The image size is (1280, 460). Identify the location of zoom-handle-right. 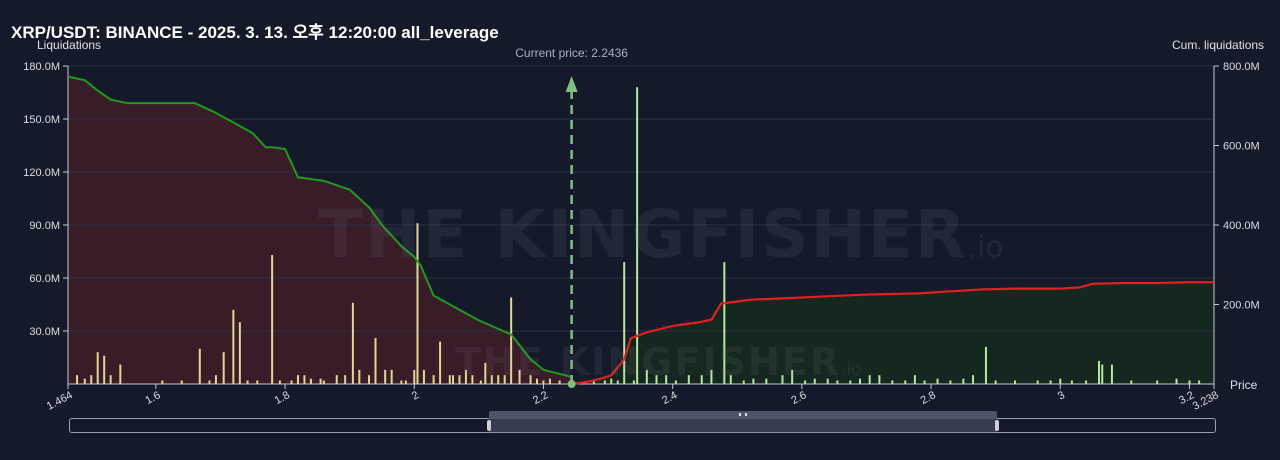
(997, 425).